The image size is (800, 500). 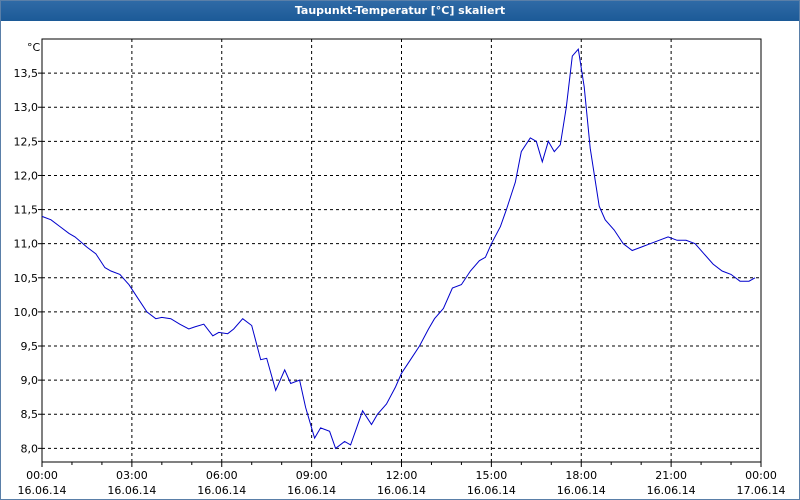 I want to click on x-tick-time-label: 21:00, so click(x=671, y=475).